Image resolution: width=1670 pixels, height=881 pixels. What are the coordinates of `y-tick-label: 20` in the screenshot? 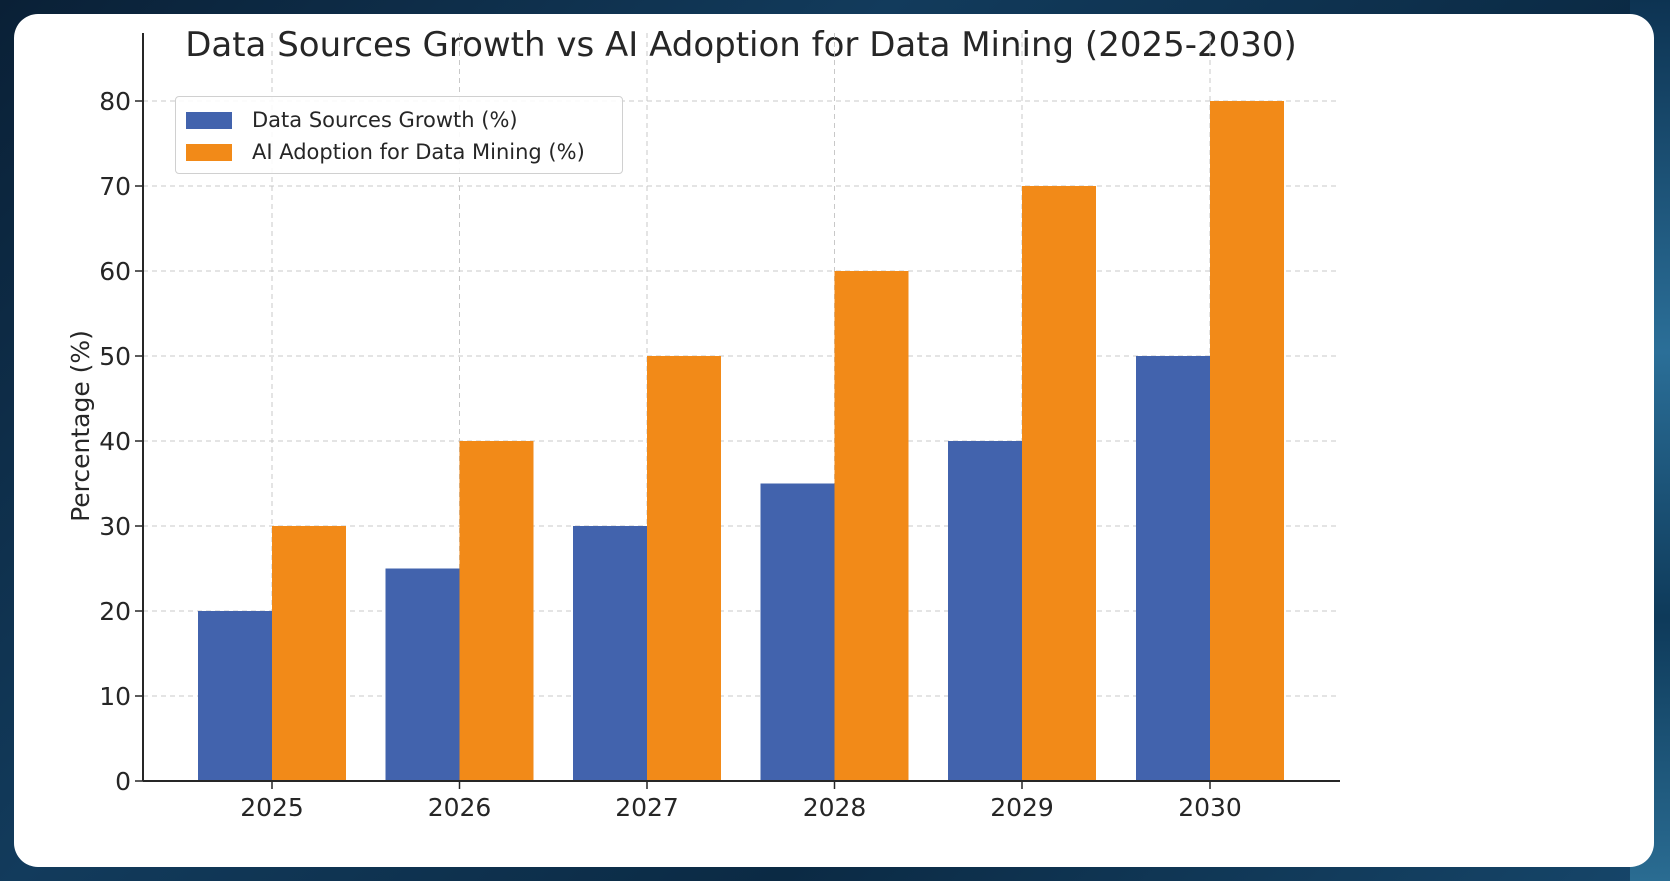 It's located at (115, 611).